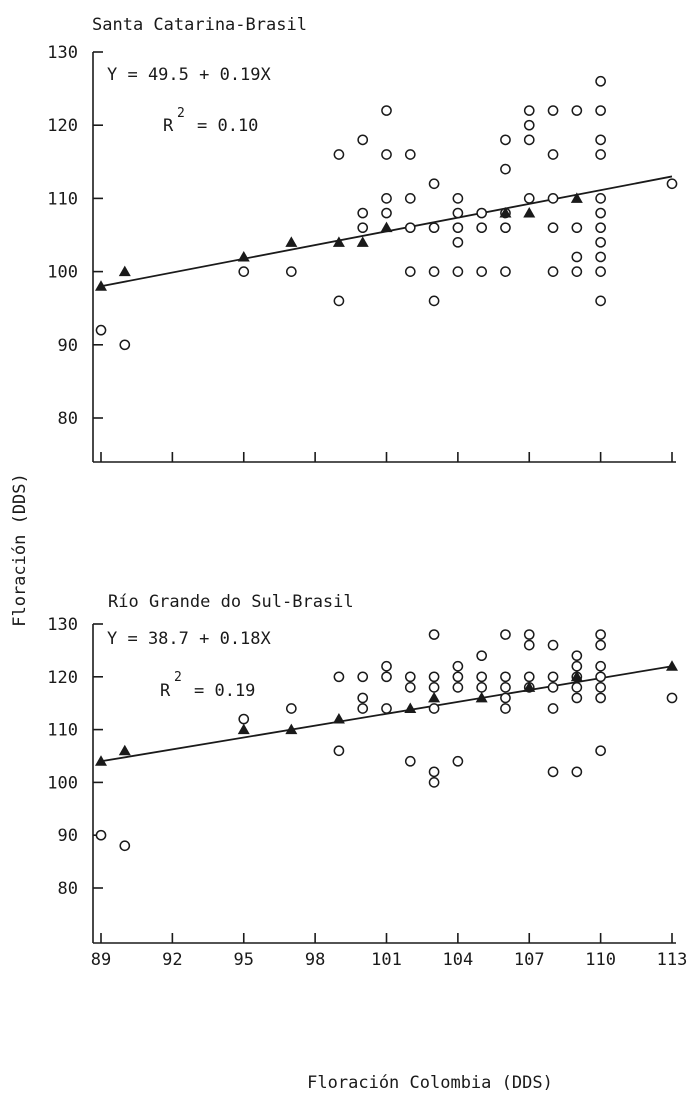 The image size is (696, 1103). What do you see at coordinates (68, 419) in the screenshot?
I see `y-tick-label: 80` at bounding box center [68, 419].